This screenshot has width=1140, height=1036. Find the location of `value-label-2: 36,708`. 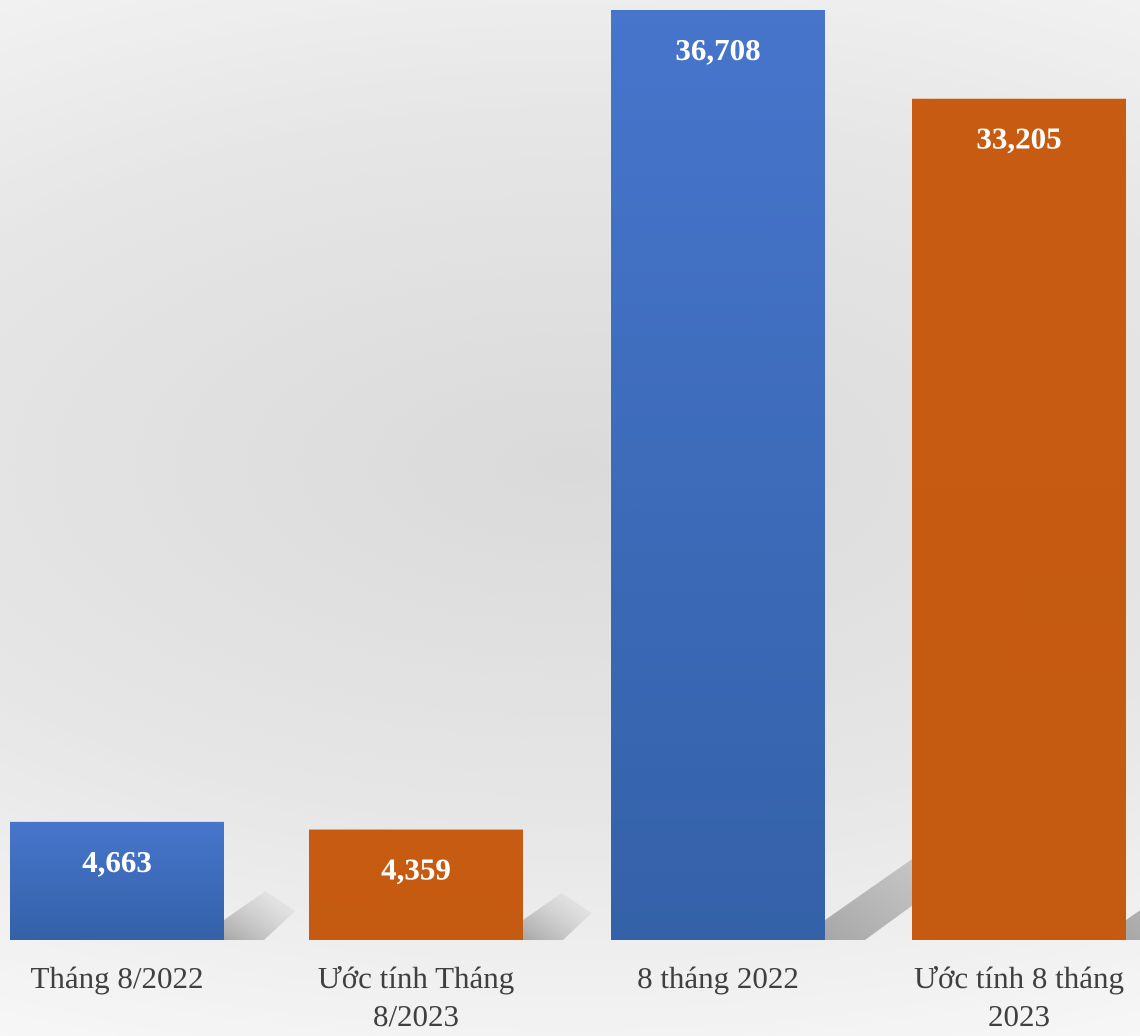

value-label-2: 36,708 is located at coordinates (717, 49).